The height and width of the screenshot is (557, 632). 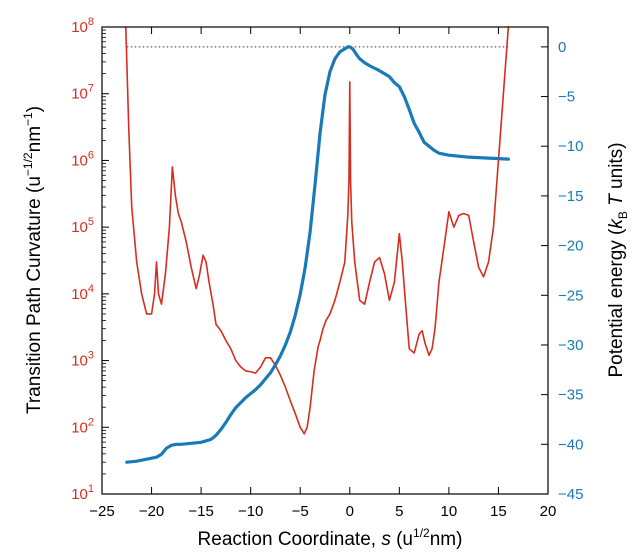 What do you see at coordinates (449, 511) in the screenshot?
I see `x-tick-label: 10` at bounding box center [449, 511].